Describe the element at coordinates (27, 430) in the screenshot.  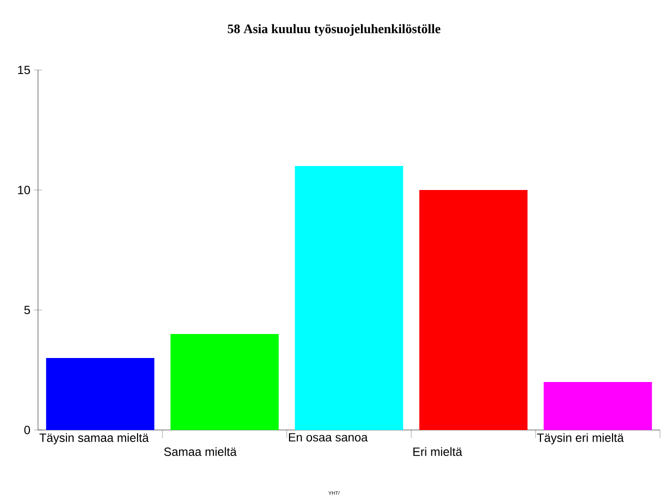
I see `y-tick-label: 0` at that location.